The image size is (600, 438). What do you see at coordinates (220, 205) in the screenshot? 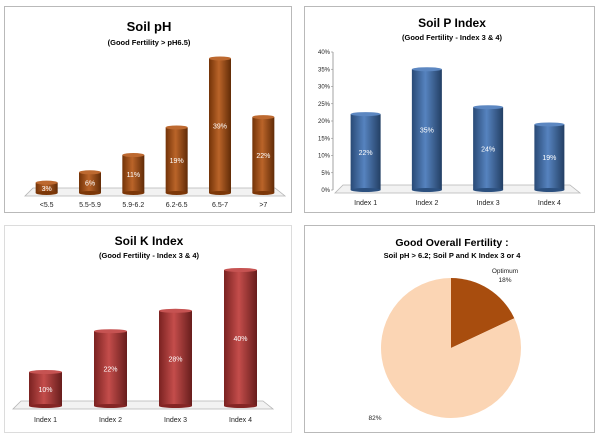
I see `x-tick-label: 6.5-7` at bounding box center [220, 205].